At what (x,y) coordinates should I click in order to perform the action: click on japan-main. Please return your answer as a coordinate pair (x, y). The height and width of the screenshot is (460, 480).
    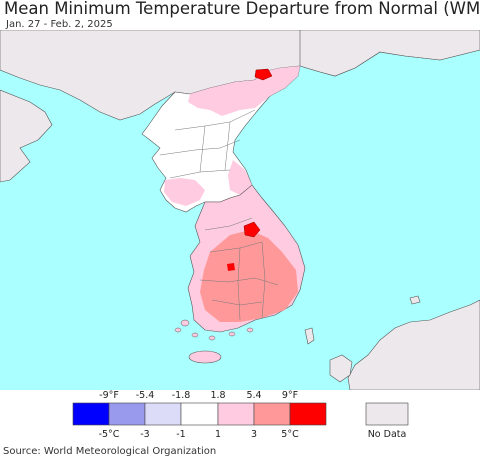
    Looking at the image, I should click on (413, 344).